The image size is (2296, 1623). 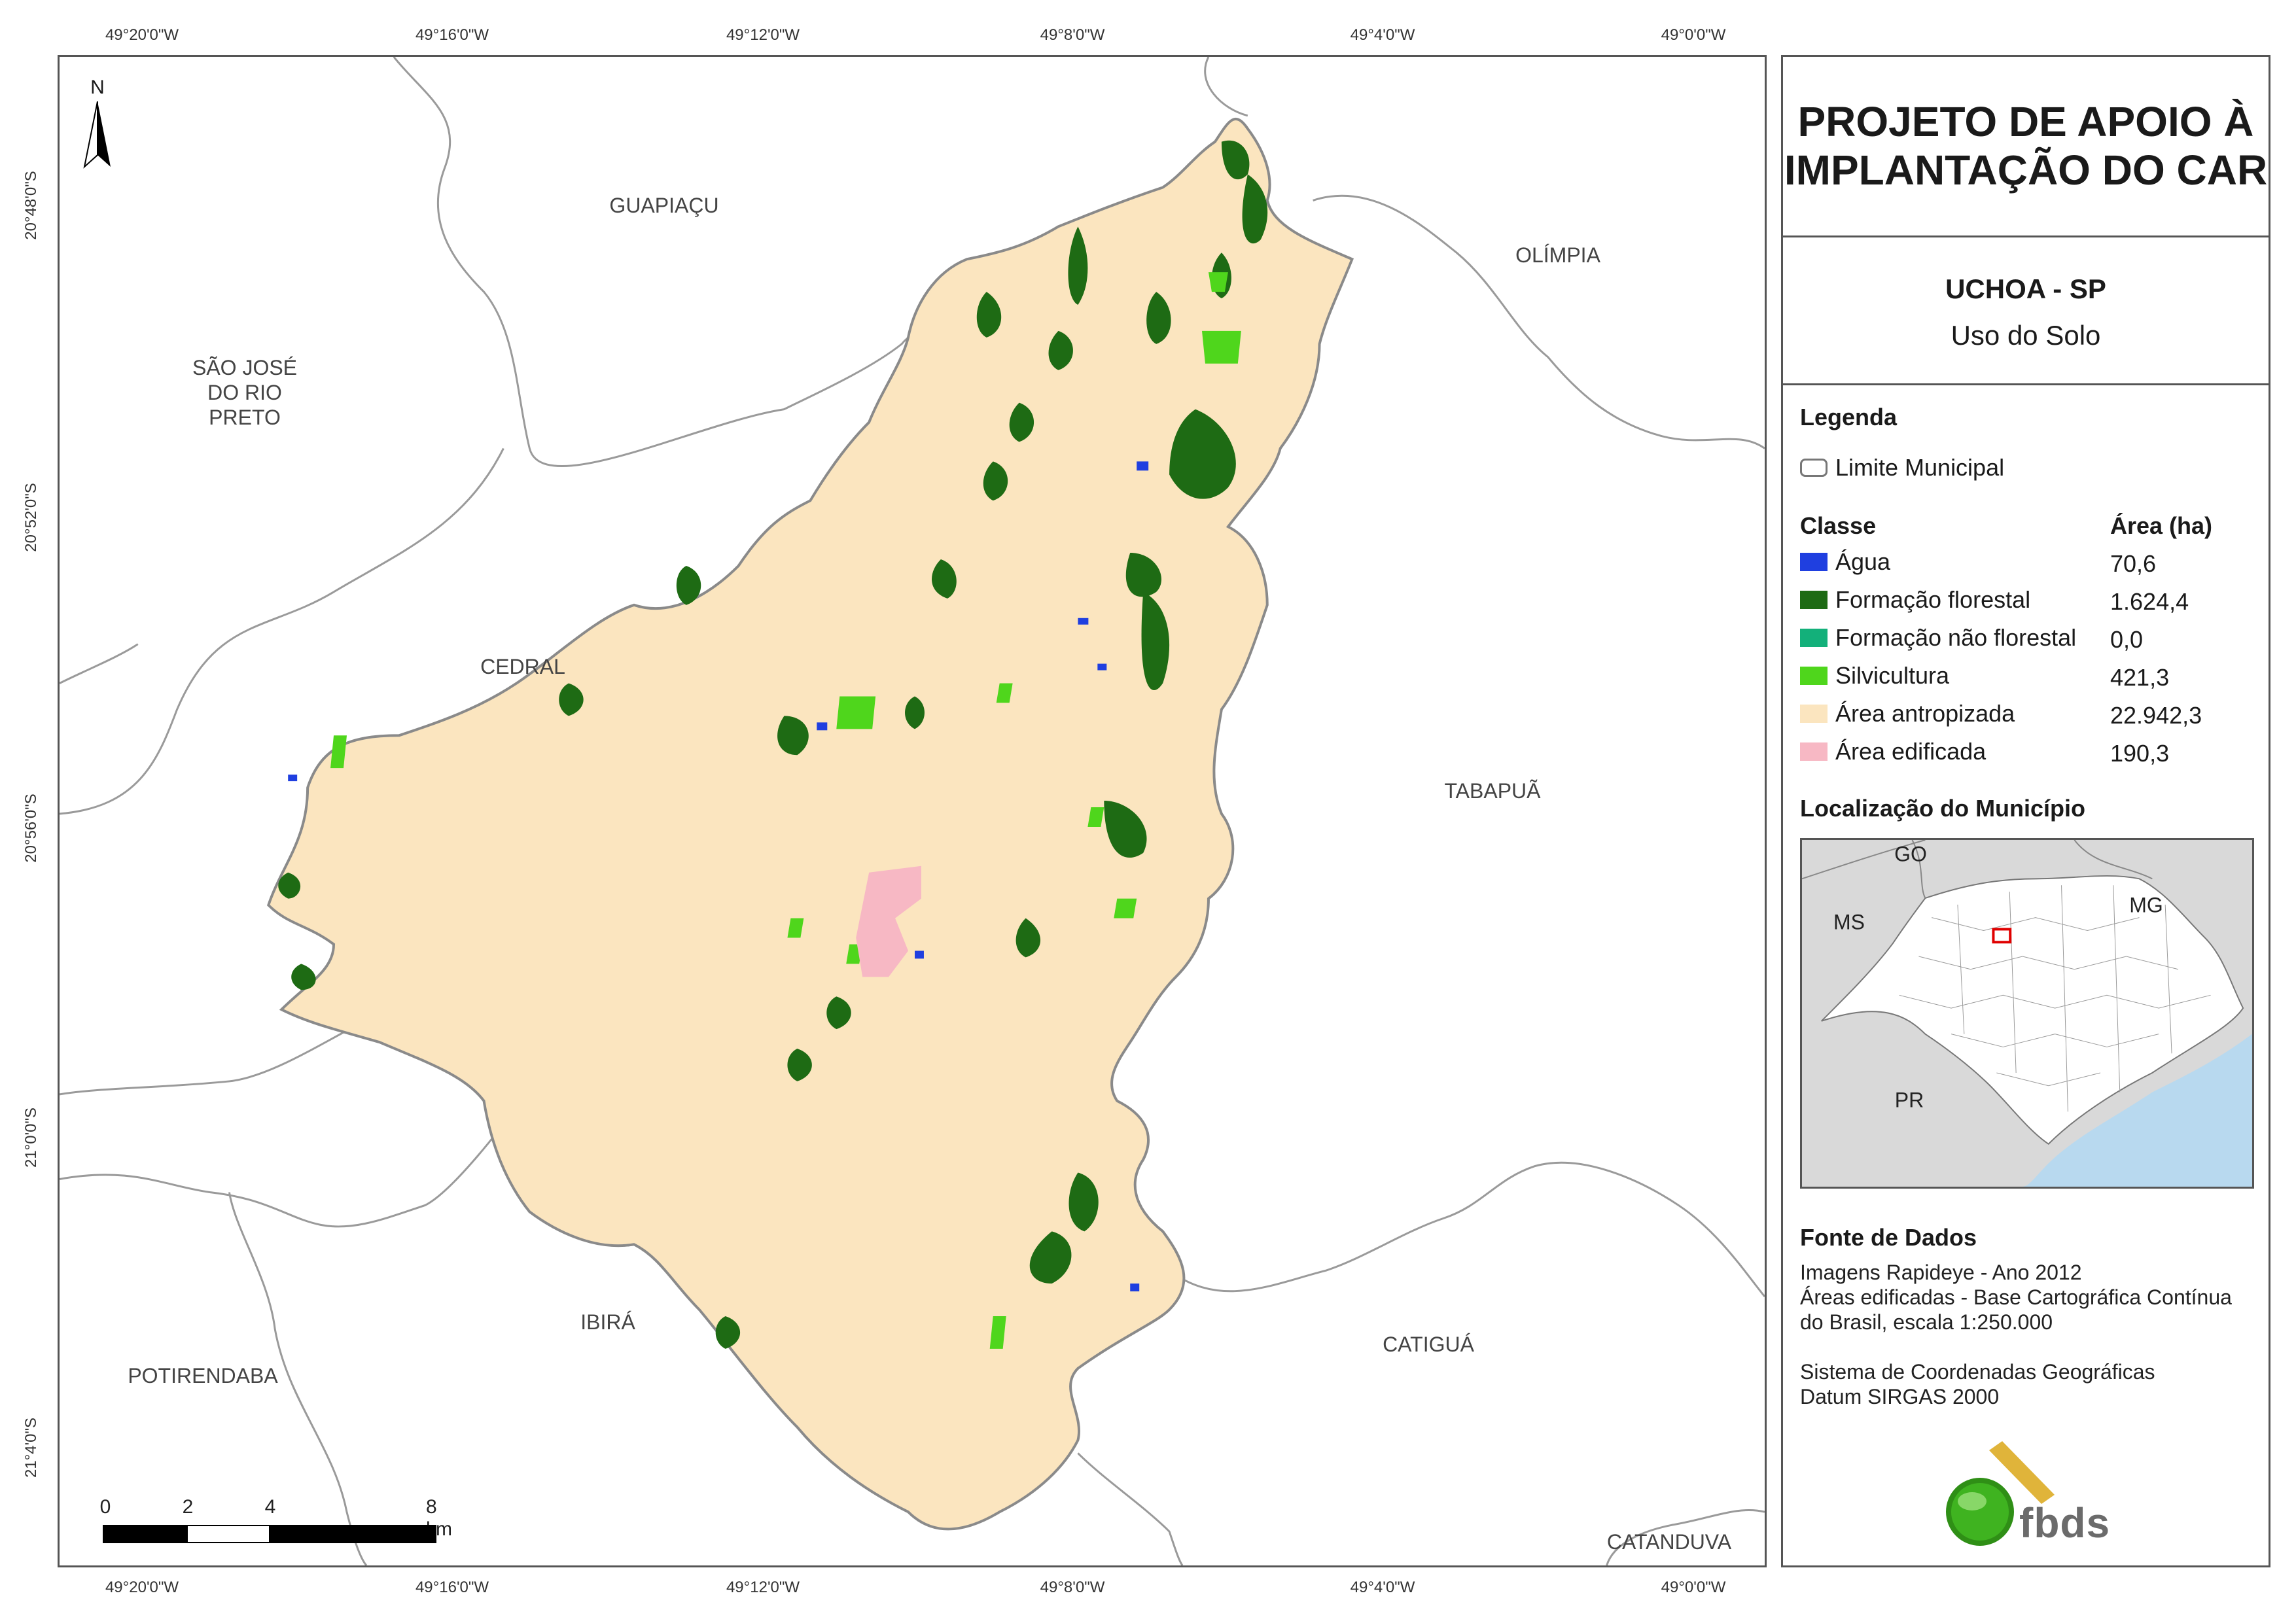 I want to click on coord-bottom-1: 49°20'0"W, so click(x=142, y=1588).